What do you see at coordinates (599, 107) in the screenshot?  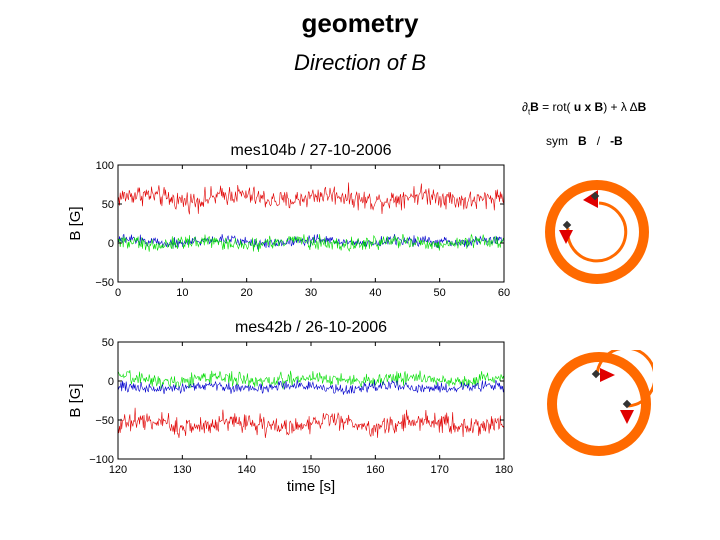 I see `eq-b2: B` at bounding box center [599, 107].